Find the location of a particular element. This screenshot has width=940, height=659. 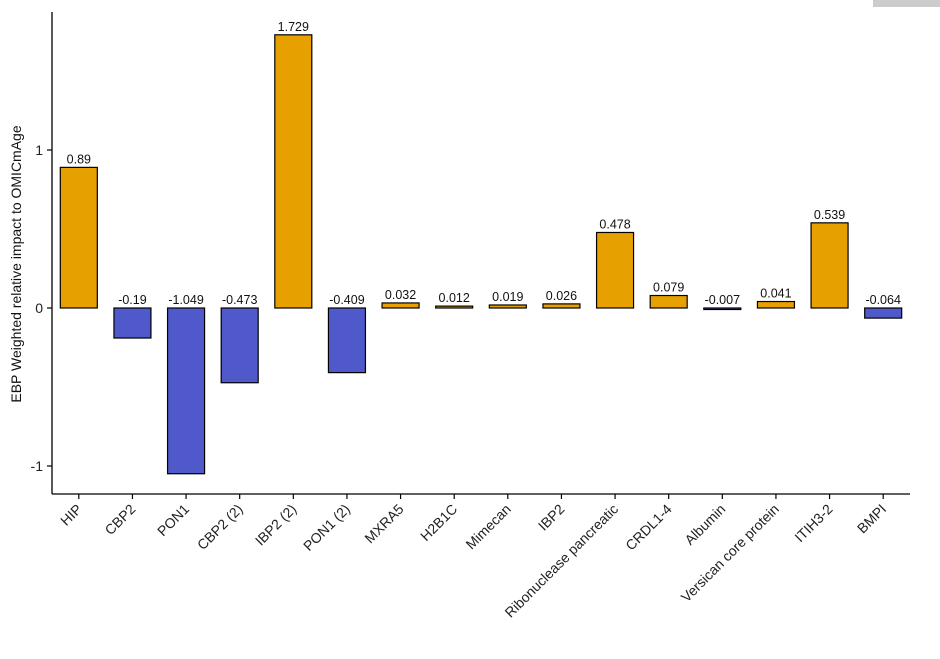

bar-value-label: -0.064 is located at coordinates (882, 300).